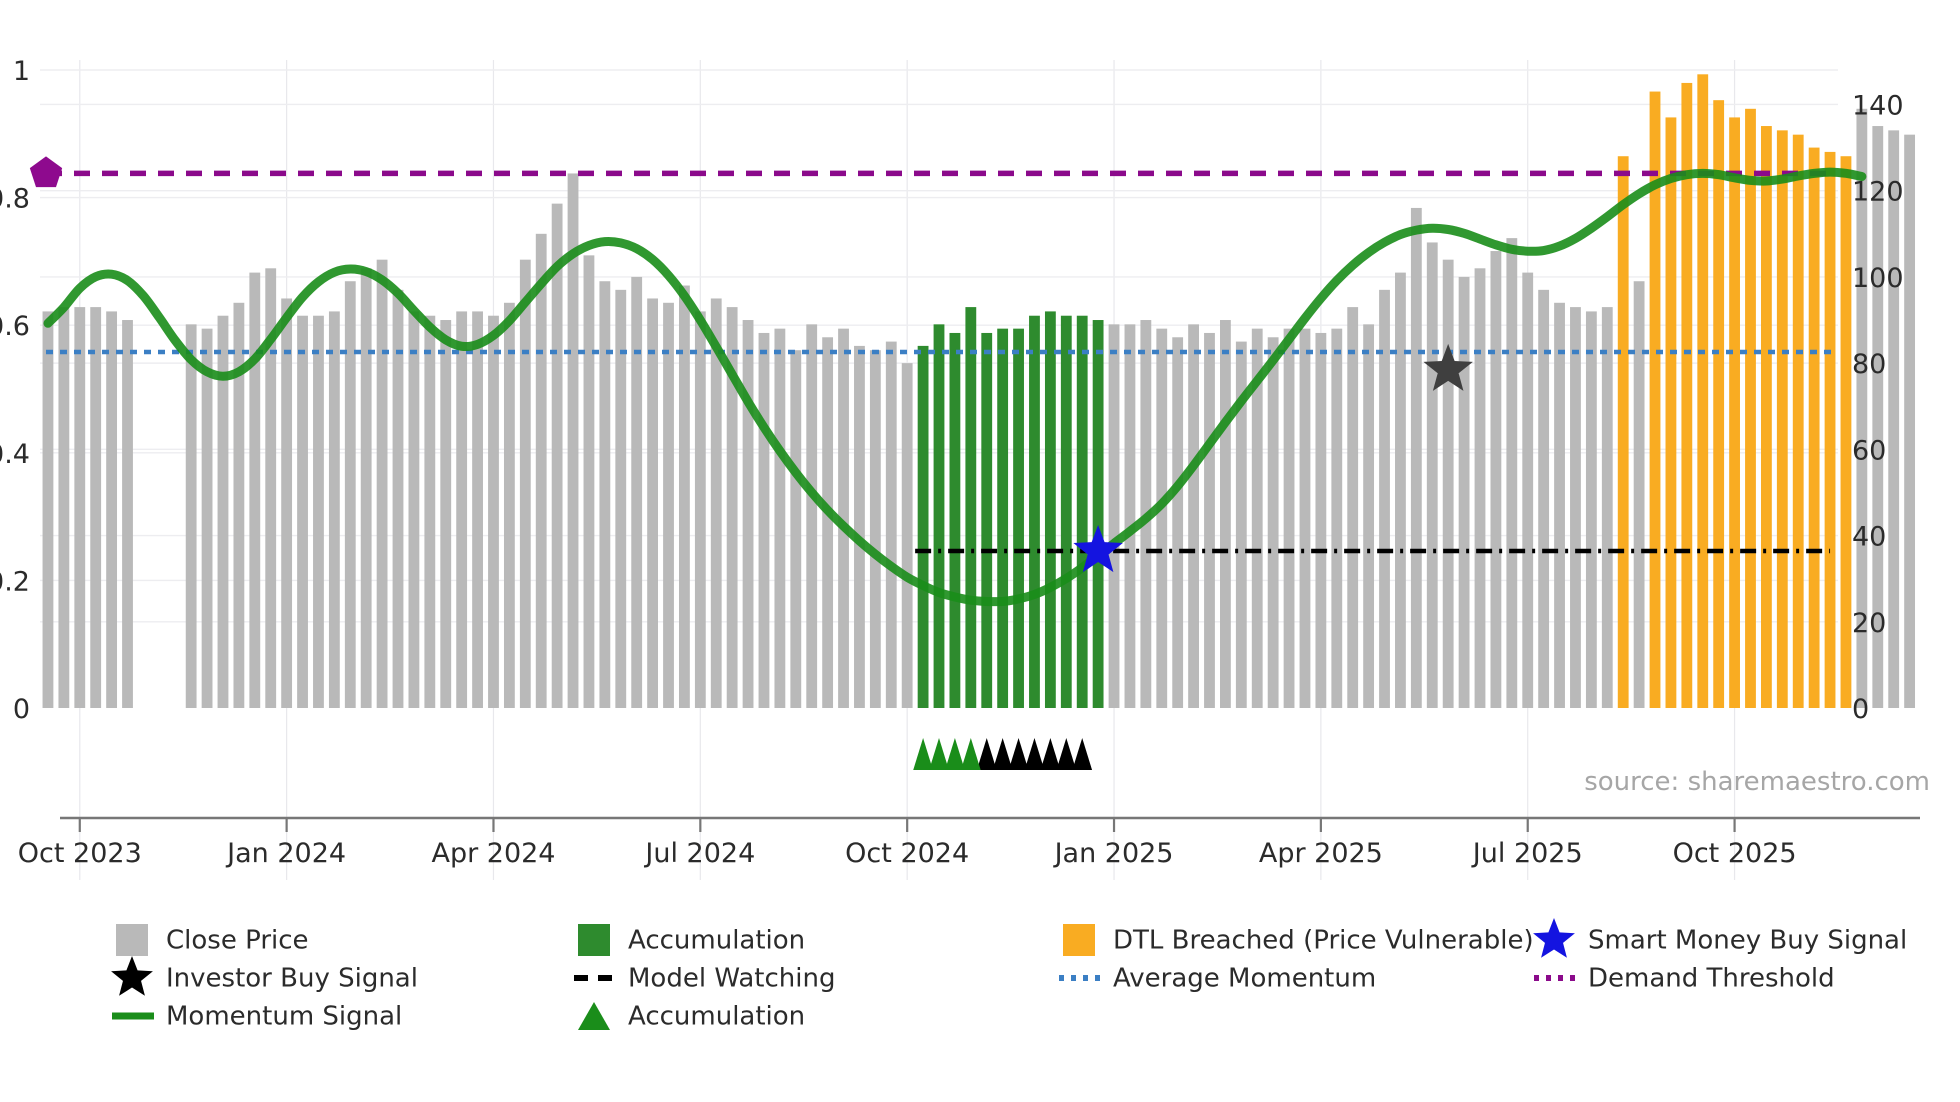  What do you see at coordinates (1298, 940) in the screenshot?
I see `legend-item: DTL Breached (Price Vulnerable)` at bounding box center [1298, 940].